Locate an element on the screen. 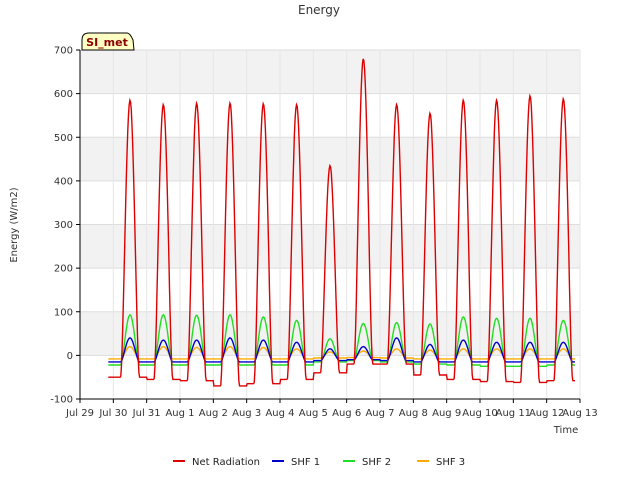 The image size is (640, 480). x-axis-title: Time is located at coordinates (565, 430).